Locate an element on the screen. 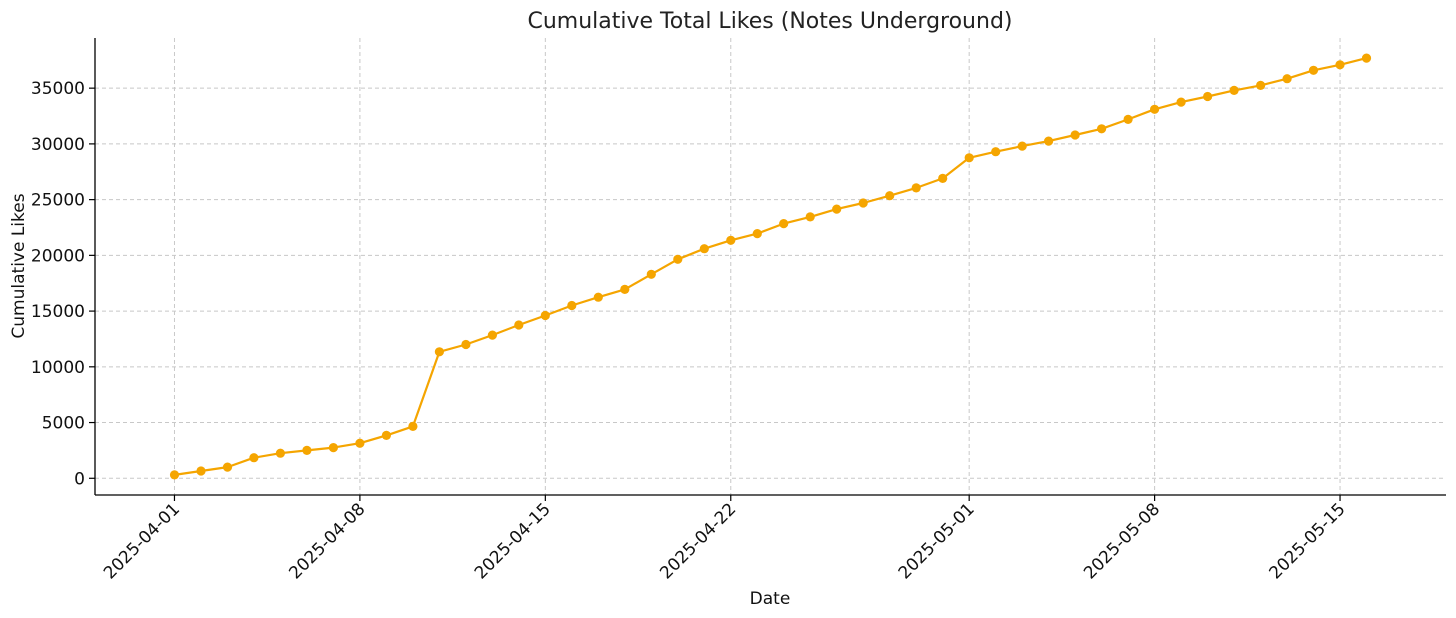  x-axis-label: Date is located at coordinates (770, 599).